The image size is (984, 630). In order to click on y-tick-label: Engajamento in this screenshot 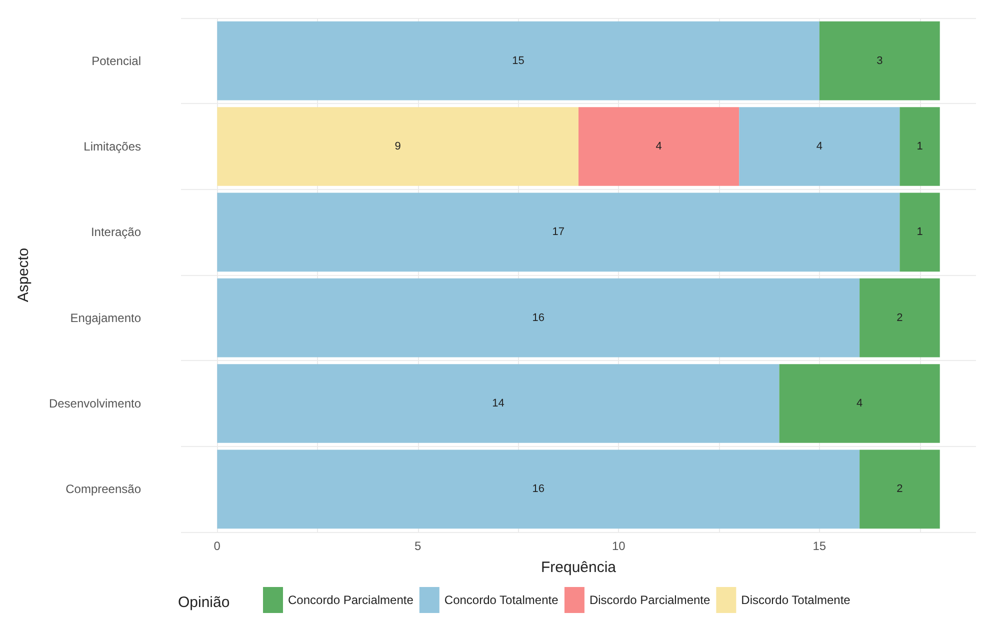, I will do `click(106, 317)`.